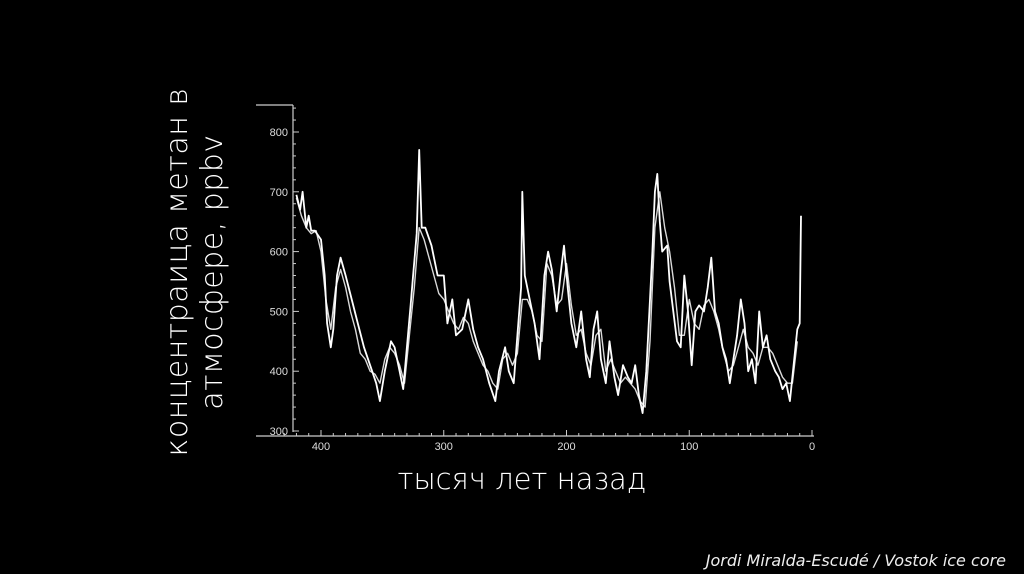 This screenshot has width=1024, height=574. Describe the element at coordinates (279, 312) in the screenshot. I see `y-tick-label: 500` at that location.